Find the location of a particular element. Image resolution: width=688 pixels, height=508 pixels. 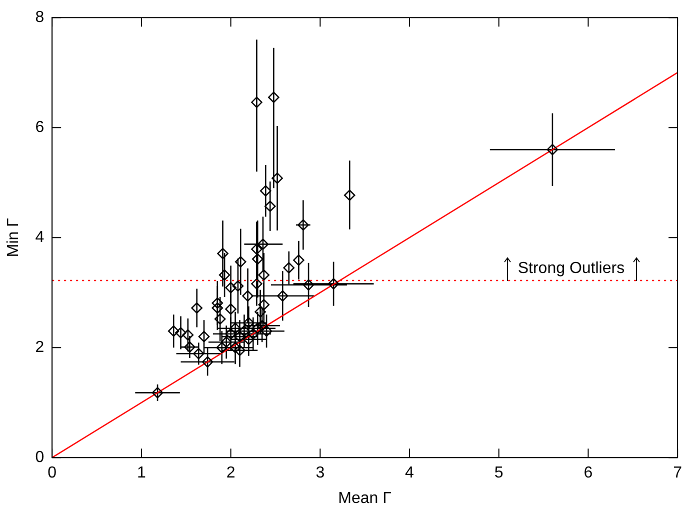

x-tick-label: 0 is located at coordinates (52, 473).